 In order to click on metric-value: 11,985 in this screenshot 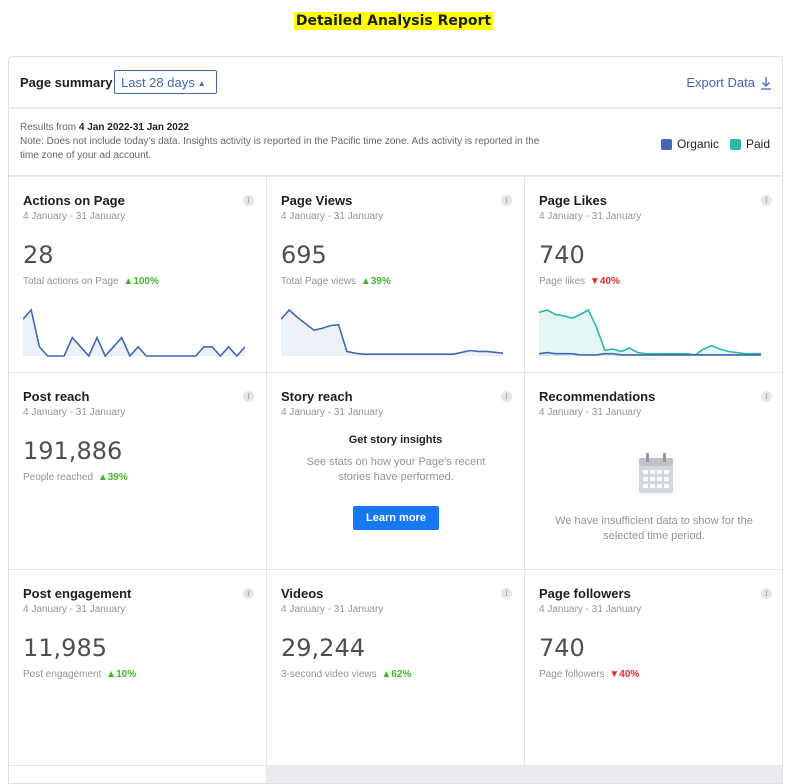, I will do `click(65, 648)`.